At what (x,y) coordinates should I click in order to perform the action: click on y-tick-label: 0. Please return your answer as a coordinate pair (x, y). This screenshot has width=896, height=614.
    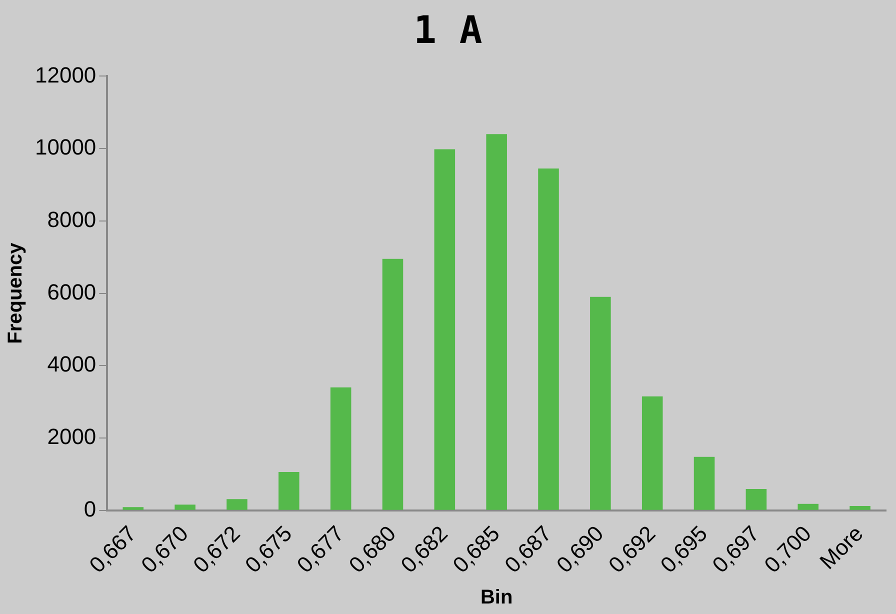
    Looking at the image, I should click on (90, 509).